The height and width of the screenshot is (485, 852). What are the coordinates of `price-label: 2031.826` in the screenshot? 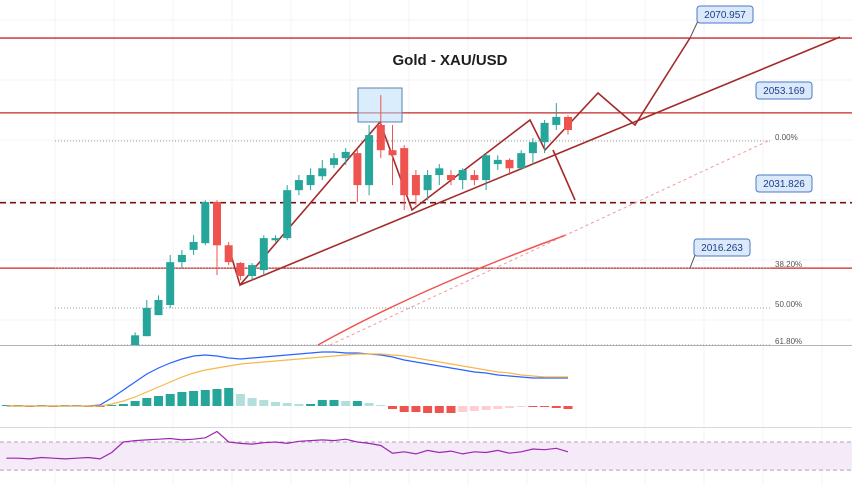 It's located at (784, 184).